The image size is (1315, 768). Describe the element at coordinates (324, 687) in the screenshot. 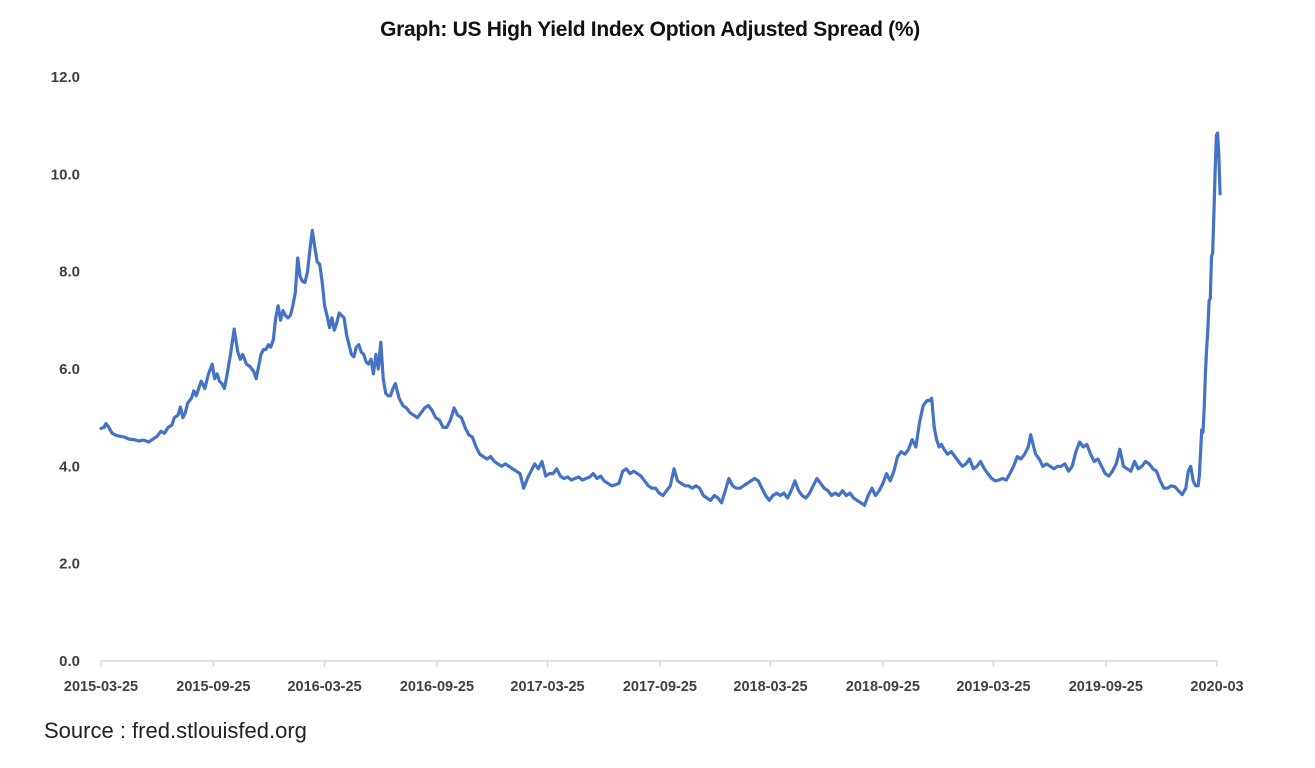

I see `x-tick-label: 2016-03-25` at that location.